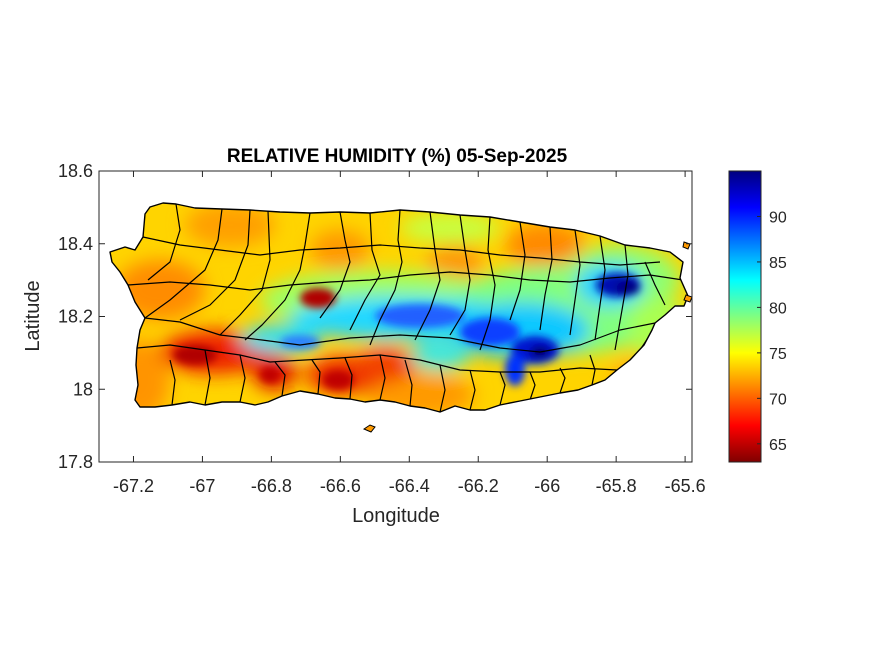 The height and width of the screenshot is (656, 875). Describe the element at coordinates (745, 316) in the screenshot. I see `colorbar-gradient` at that location.